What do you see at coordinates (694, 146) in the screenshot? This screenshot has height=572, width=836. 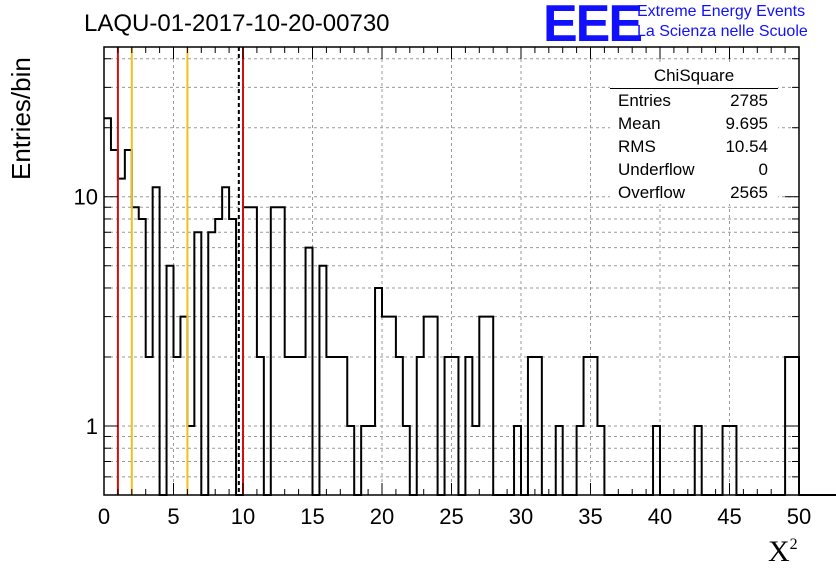 I see `stats-row-rms: RMS 10.54` at bounding box center [694, 146].